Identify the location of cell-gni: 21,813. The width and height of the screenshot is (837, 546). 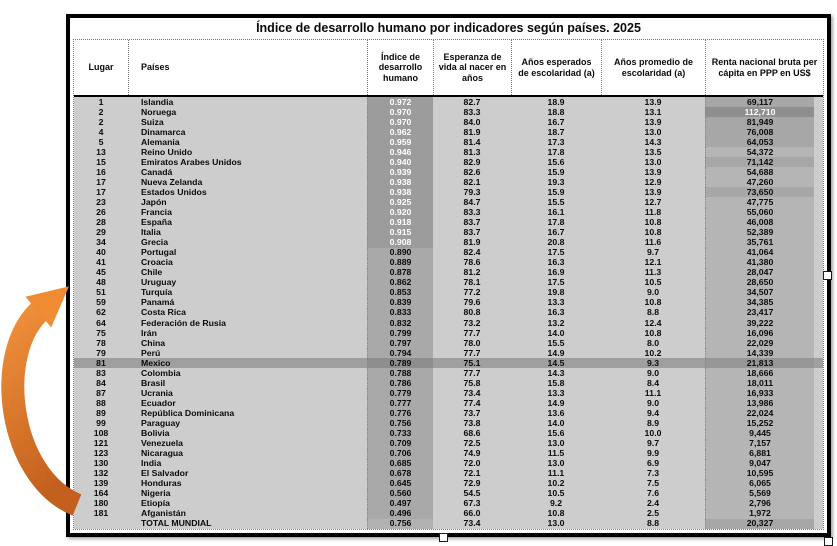
(759, 363).